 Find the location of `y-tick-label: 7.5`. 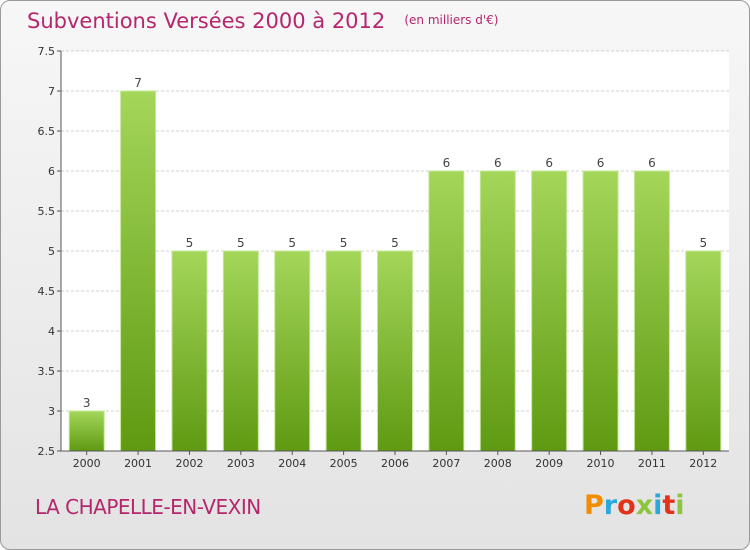

y-tick-label: 7.5 is located at coordinates (47, 51).